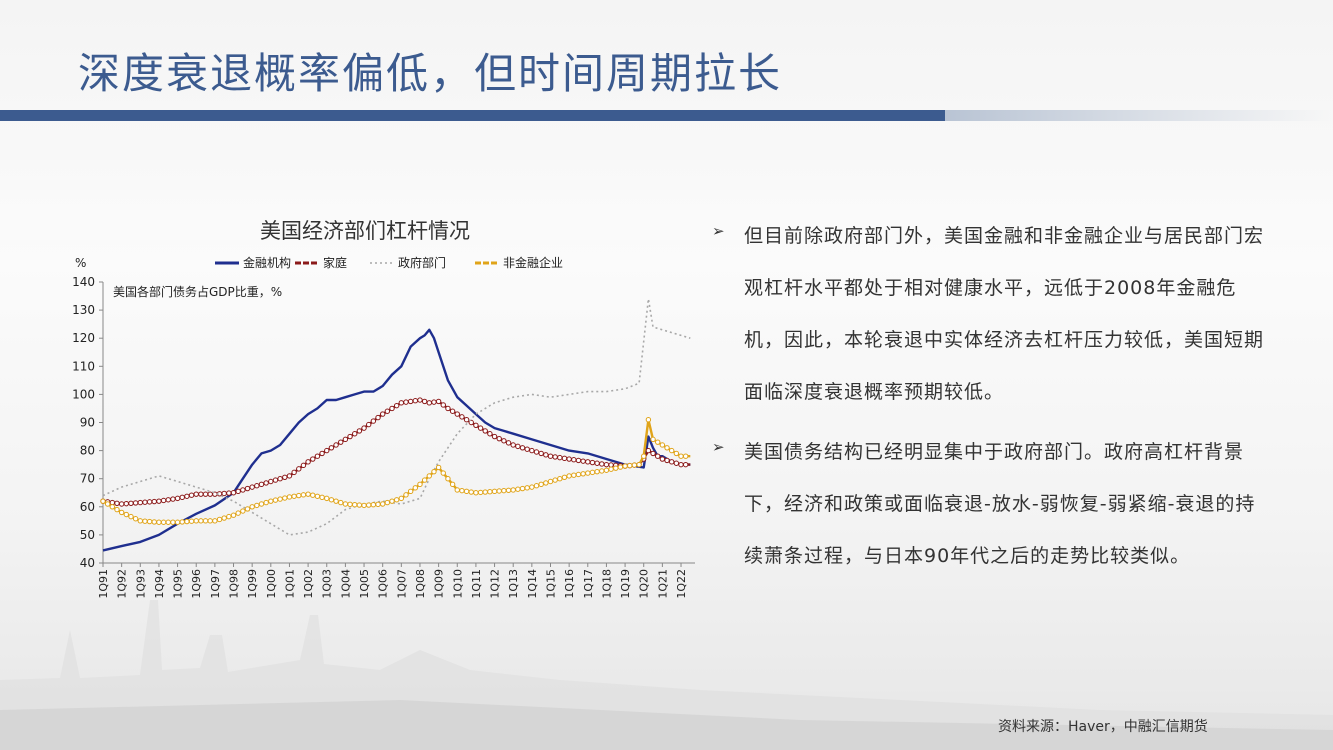 The height and width of the screenshot is (750, 1333). Describe the element at coordinates (422, 262) in the screenshot. I see `legend-label: 政府部门` at that location.